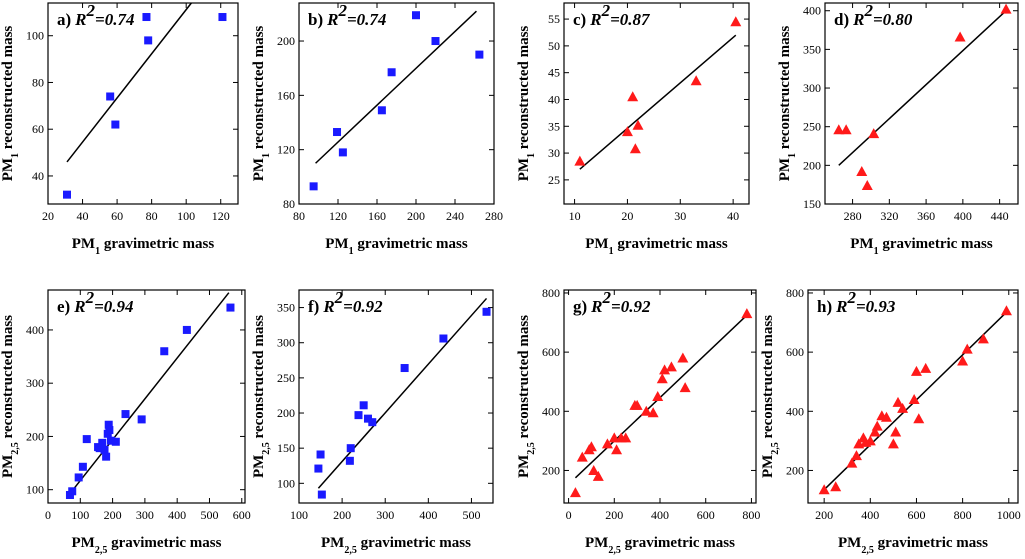 The width and height of the screenshot is (1025, 559). Describe the element at coordinates (963, 216) in the screenshot. I see `x-tick-label: 400` at that location.